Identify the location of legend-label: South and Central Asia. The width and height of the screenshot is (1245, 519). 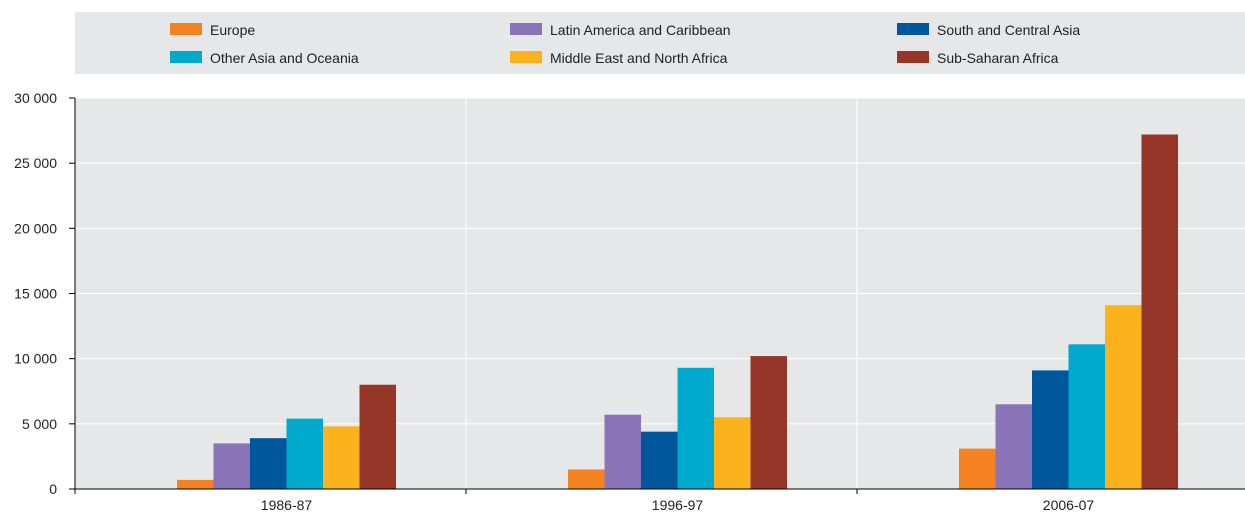
(1008, 30).